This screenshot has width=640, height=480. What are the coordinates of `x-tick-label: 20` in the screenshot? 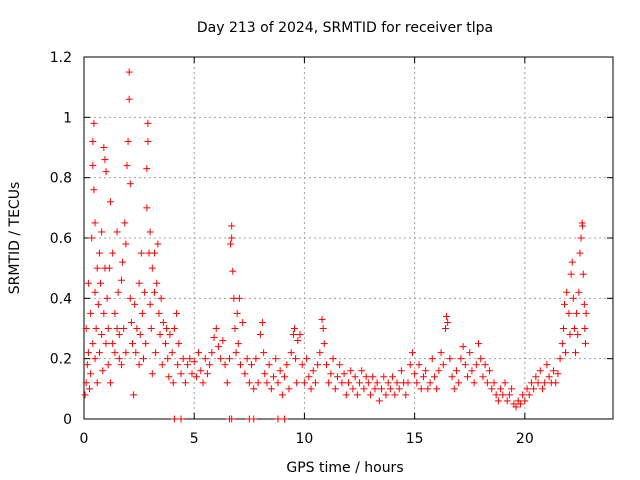 It's located at (525, 439).